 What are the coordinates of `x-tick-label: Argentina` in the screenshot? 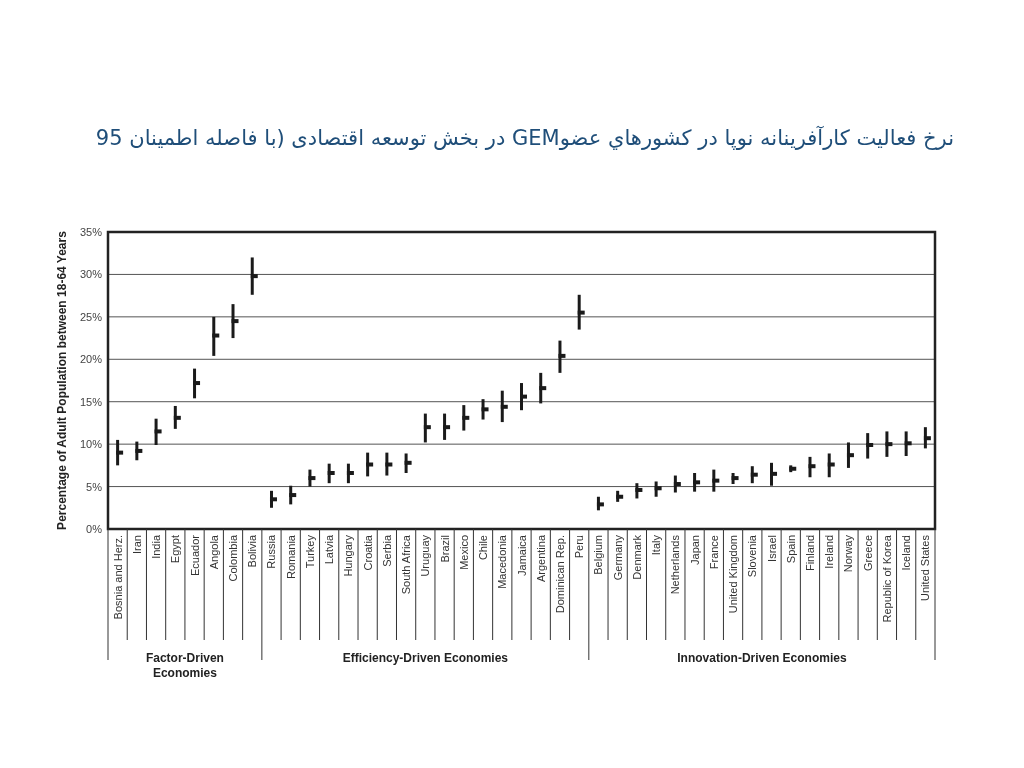 It's located at (540, 558).